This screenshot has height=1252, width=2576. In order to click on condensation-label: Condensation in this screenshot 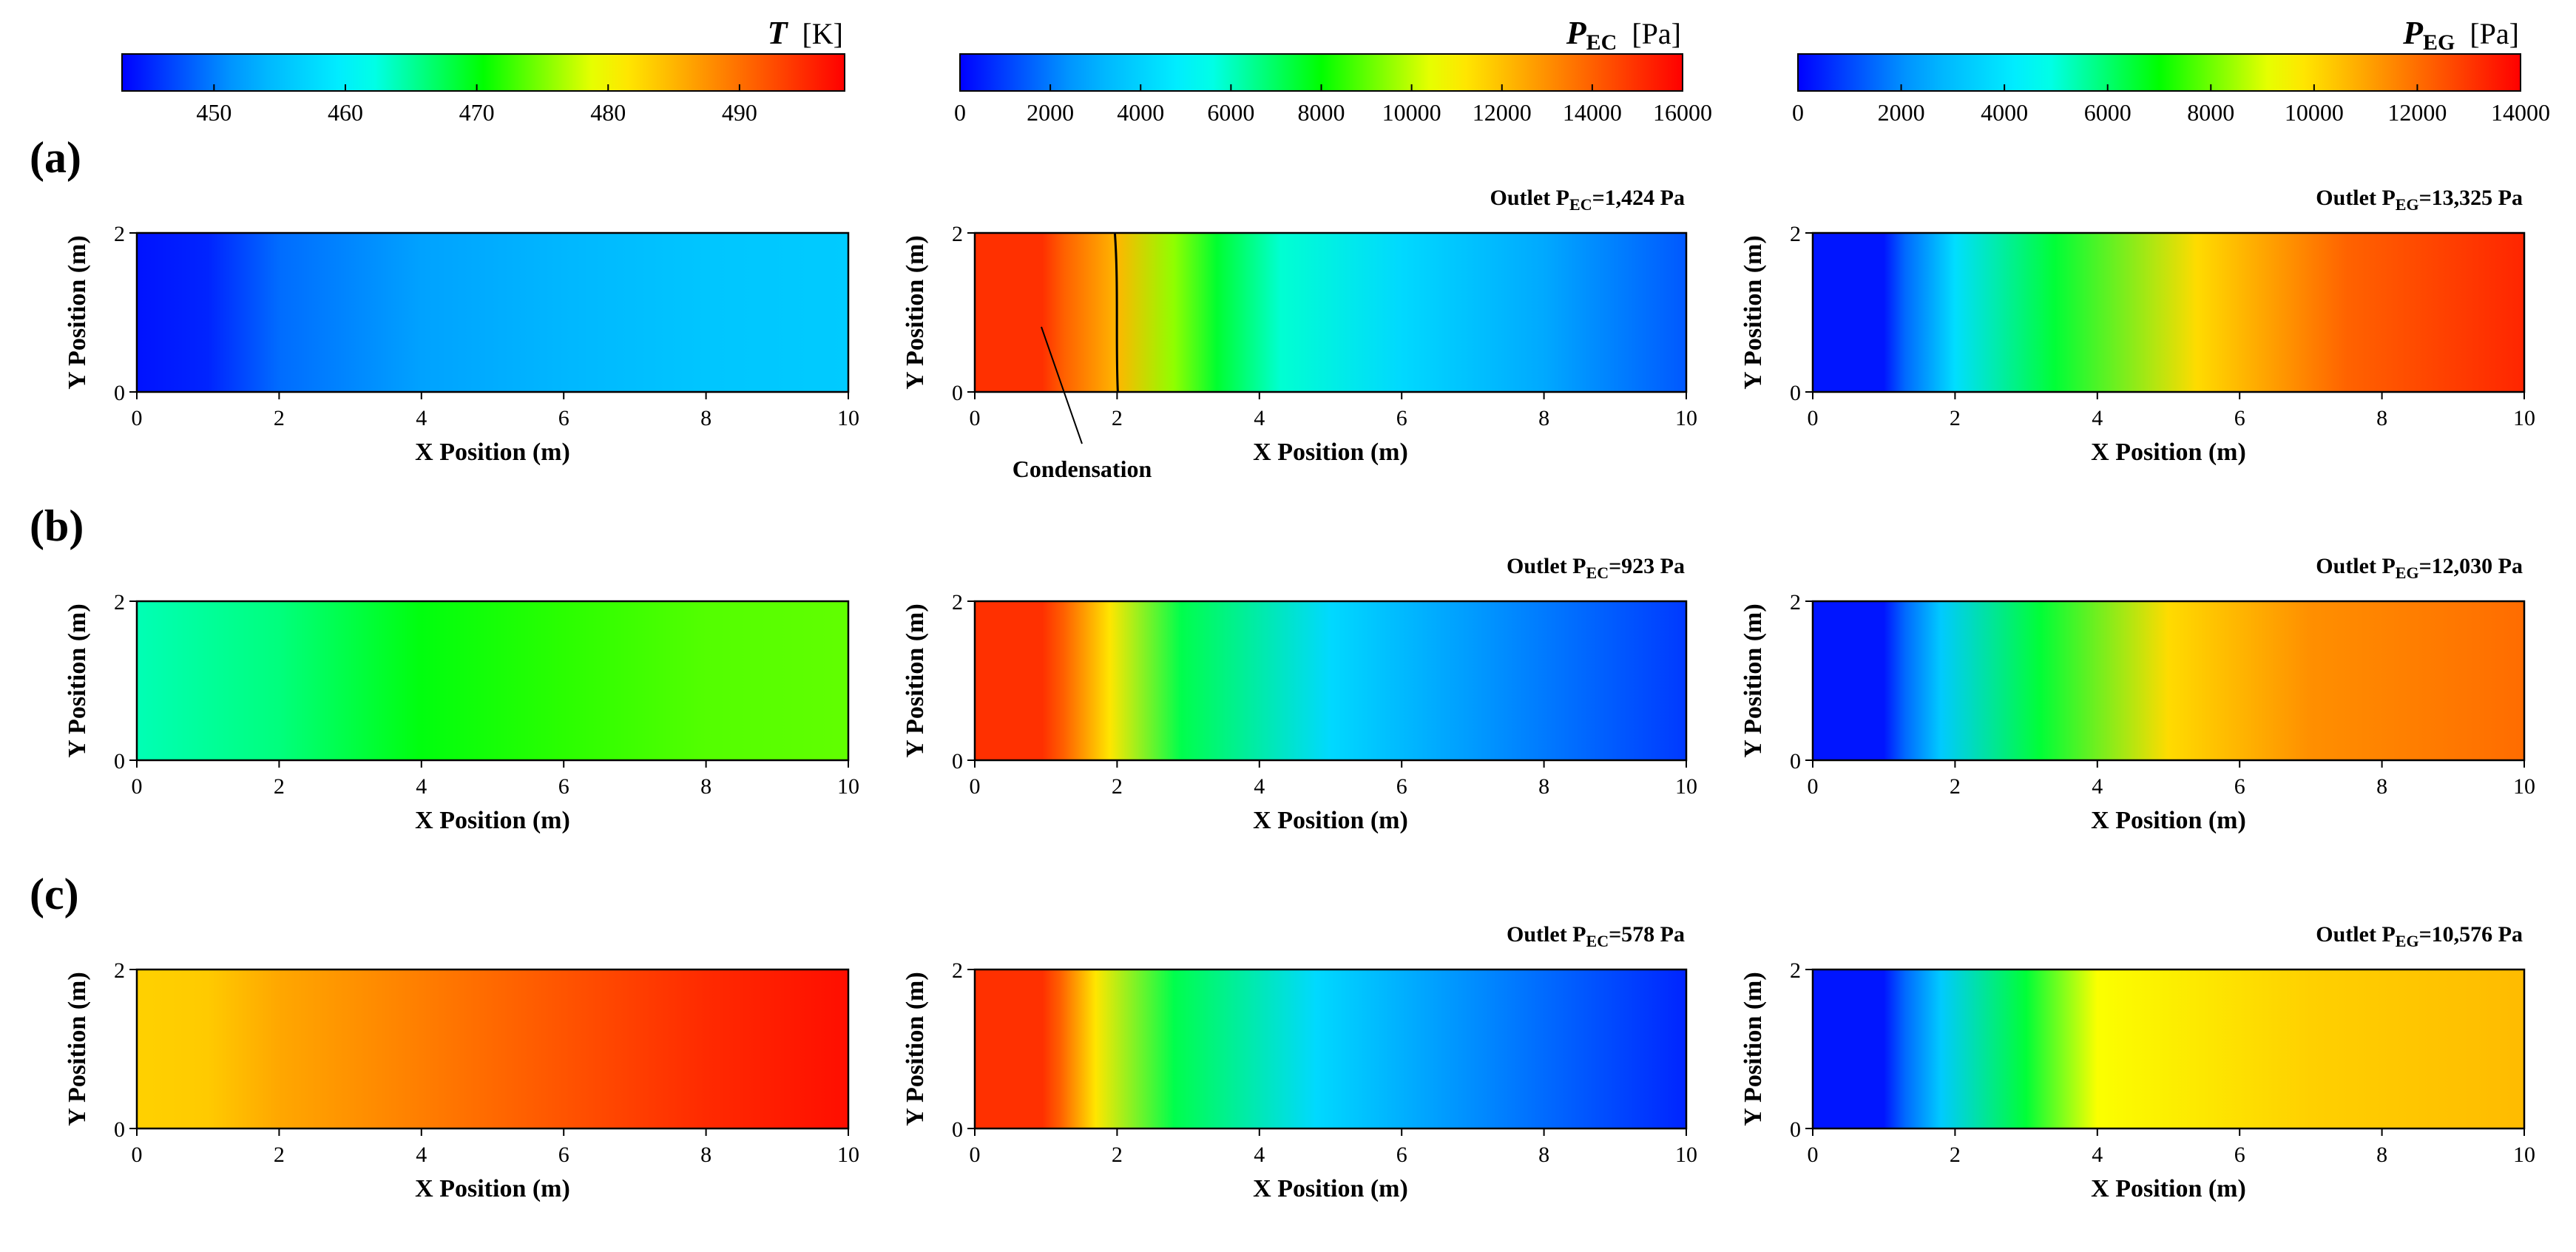, I will do `click(1082, 469)`.